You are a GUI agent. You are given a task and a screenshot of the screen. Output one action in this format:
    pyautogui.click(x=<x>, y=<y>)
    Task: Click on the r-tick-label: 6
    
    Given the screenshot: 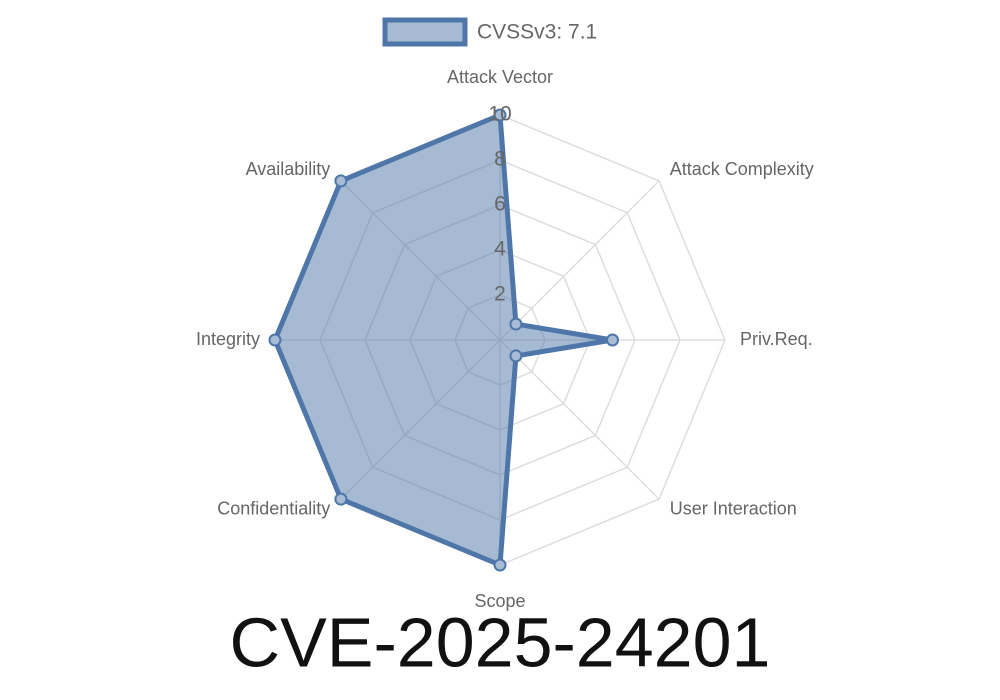 What is the action you would take?
    pyautogui.click(x=500, y=204)
    